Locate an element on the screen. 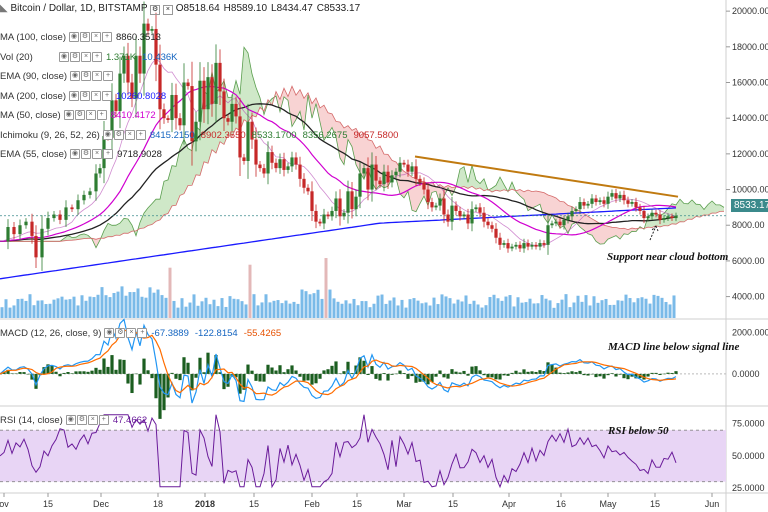 This screenshot has height=512, width=768. indicator-legend-row: EMA (90, close) ◉ ⚙ × + is located at coordinates (58, 76).